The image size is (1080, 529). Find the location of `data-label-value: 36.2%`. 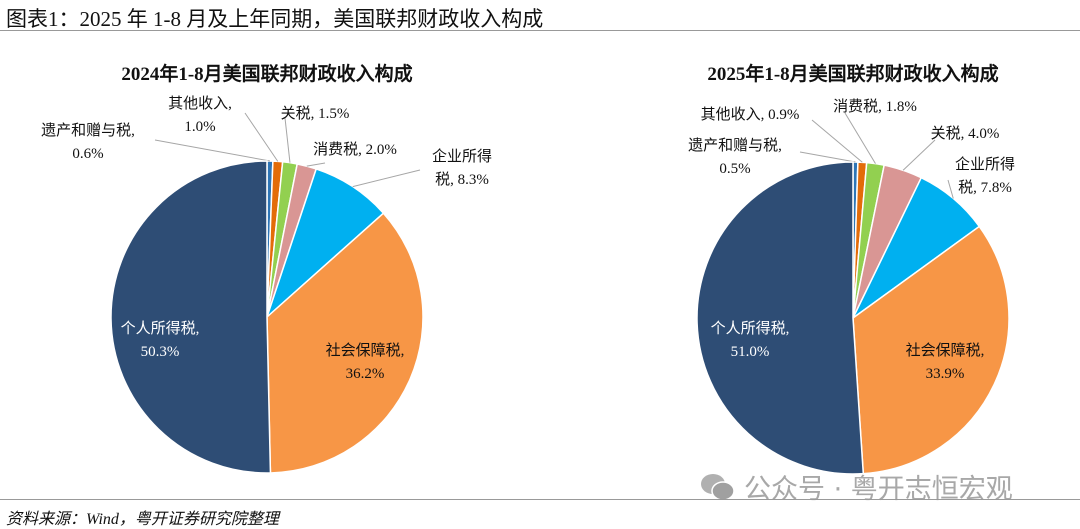

data-label-value: 36.2% is located at coordinates (365, 374).